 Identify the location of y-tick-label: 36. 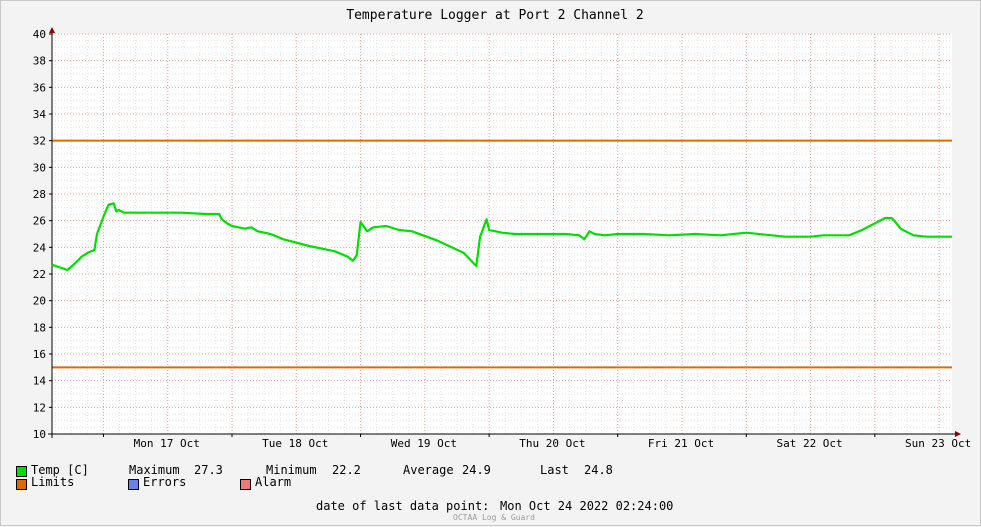
(39, 87).